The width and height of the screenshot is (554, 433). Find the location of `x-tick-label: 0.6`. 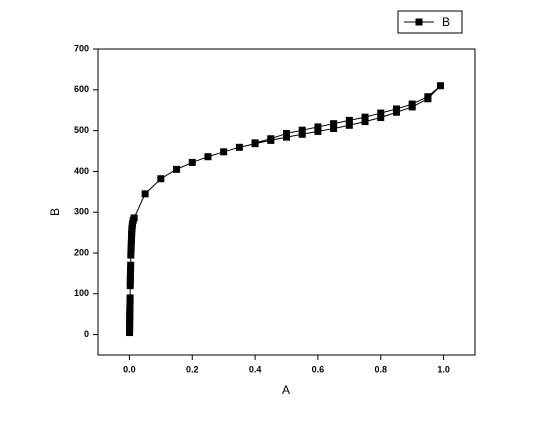

x-tick-label: 0.6 is located at coordinates (318, 369).